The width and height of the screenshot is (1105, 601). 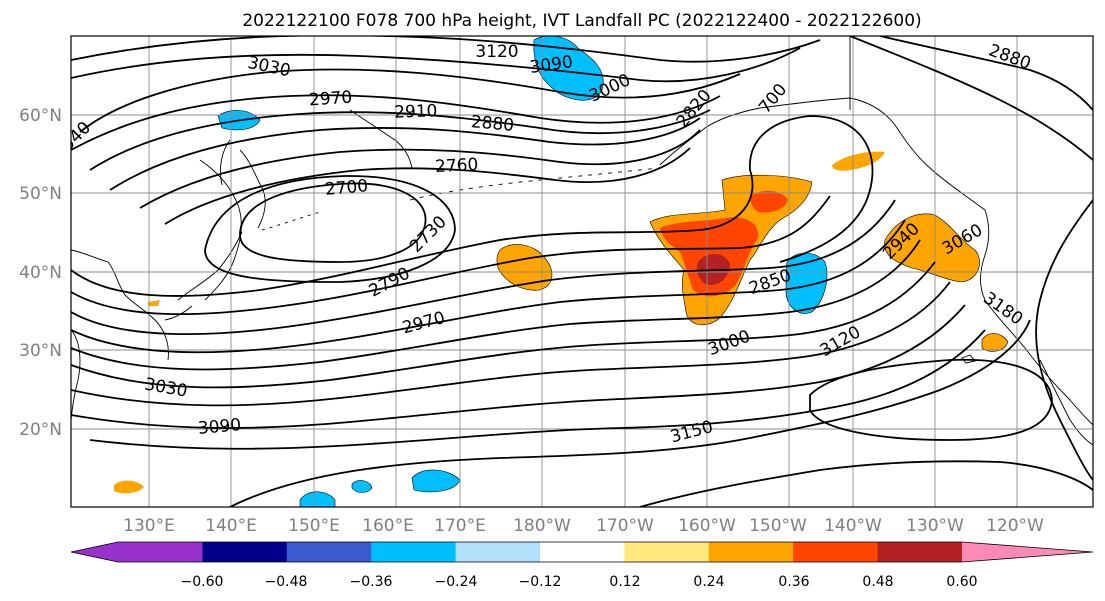 I want to click on colorbar-outline, so click(x=582, y=552).